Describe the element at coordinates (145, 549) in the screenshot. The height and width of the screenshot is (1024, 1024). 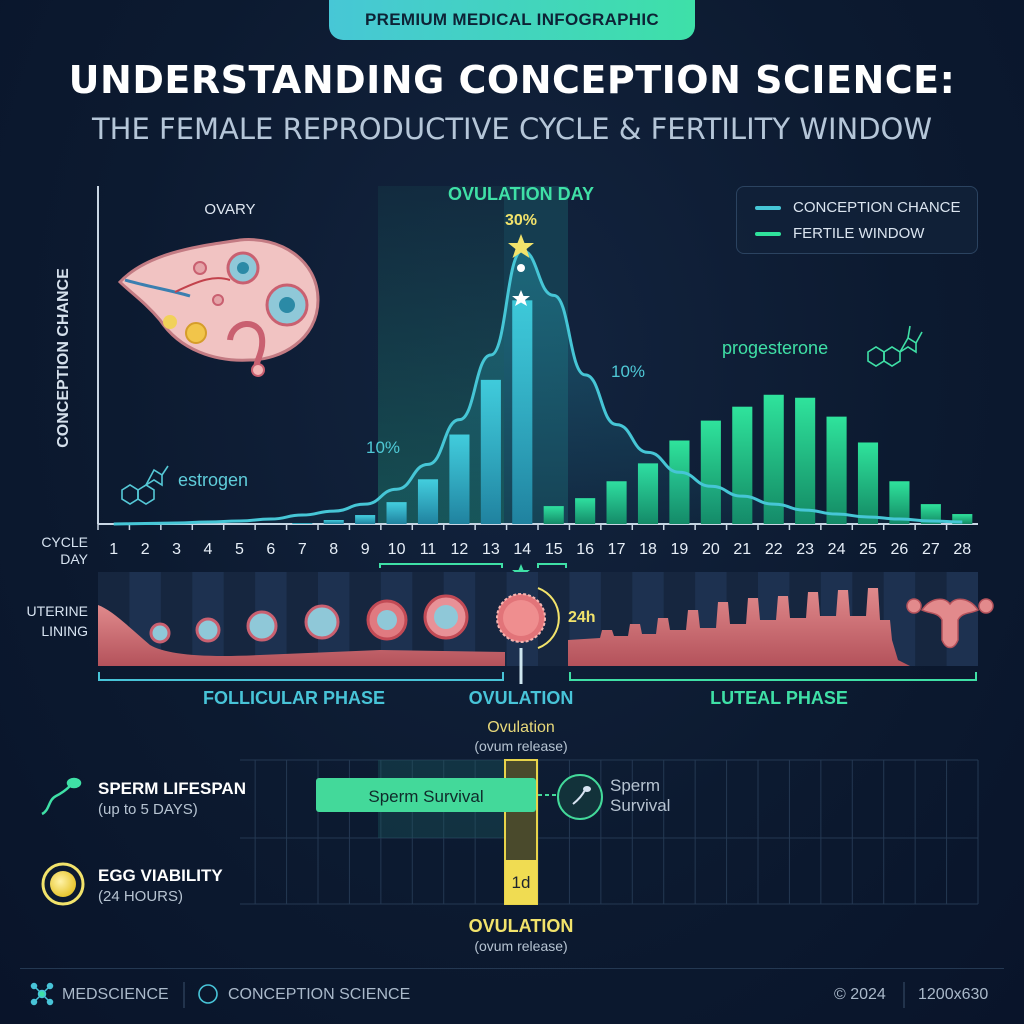
I see `day-label-2: 2` at that location.